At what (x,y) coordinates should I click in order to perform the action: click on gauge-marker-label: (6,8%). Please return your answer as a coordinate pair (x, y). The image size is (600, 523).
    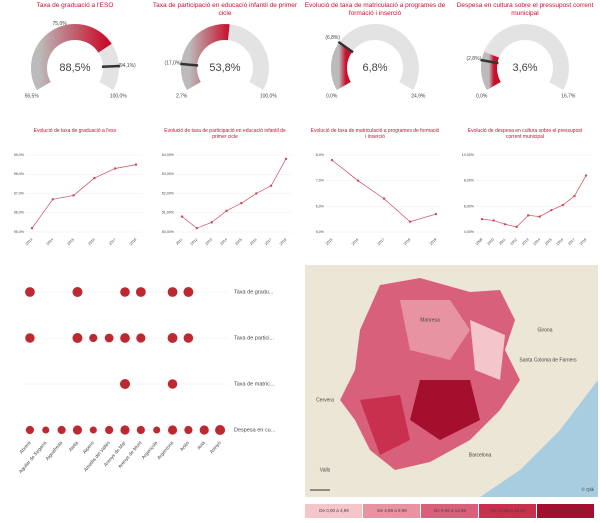
    Looking at the image, I should click on (332, 38).